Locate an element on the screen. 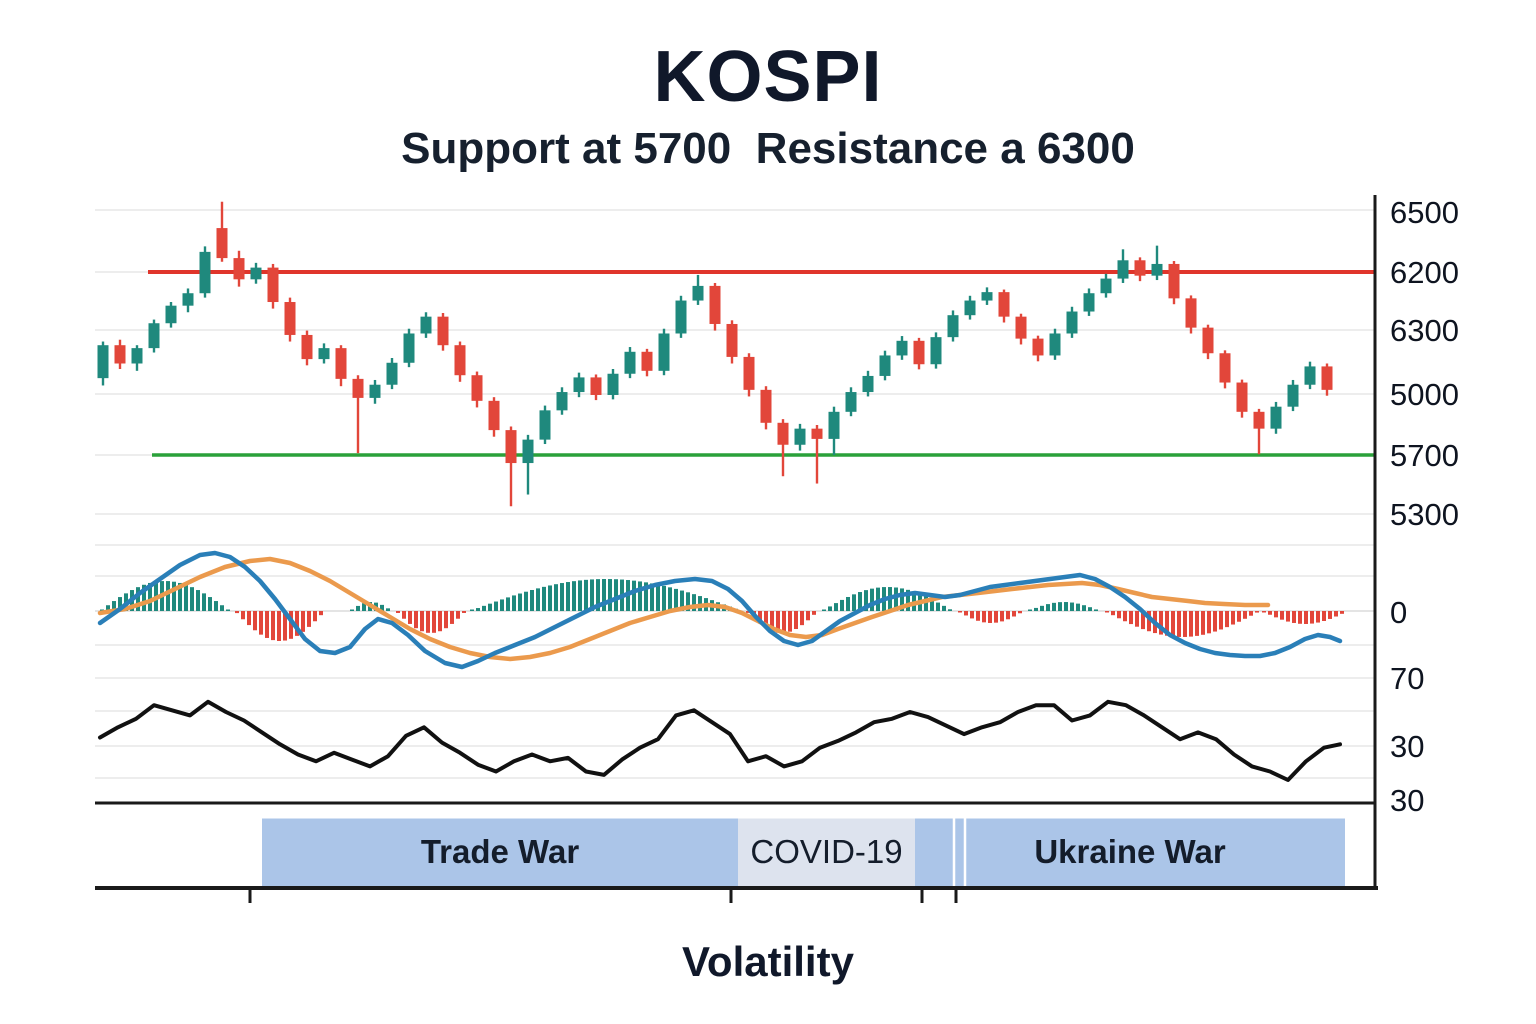 Image resolution: width=1536 pixels, height=1024 pixels. macd-signal-line is located at coordinates (684, 609).